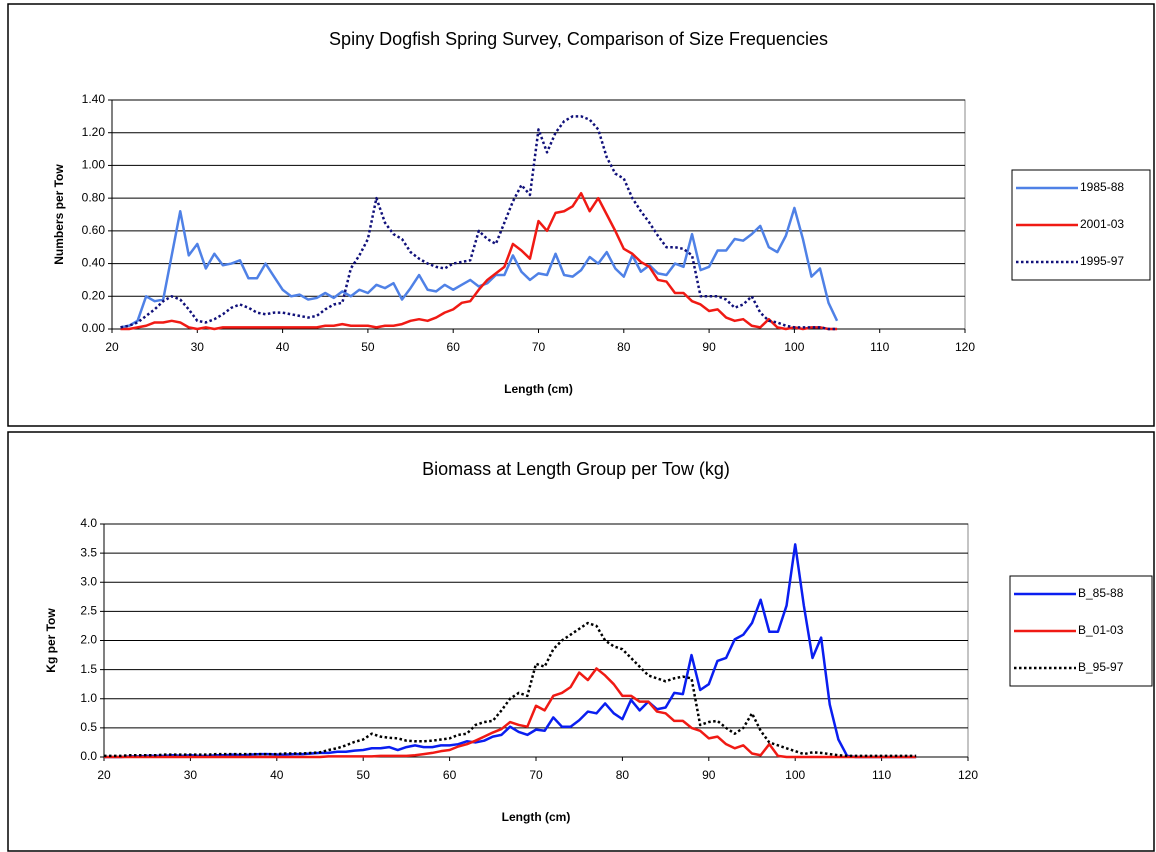 This screenshot has width=1156, height=852. I want to click on chart-title: Biomass at Length Group per Tow (kg), so click(576, 469).